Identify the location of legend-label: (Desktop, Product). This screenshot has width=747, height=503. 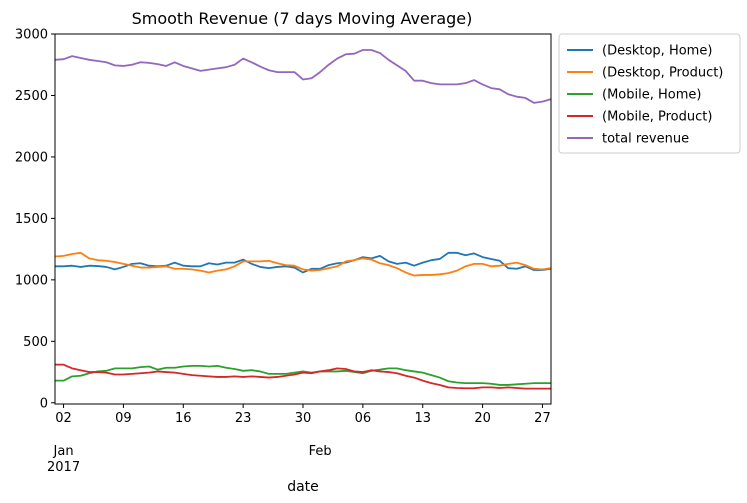
(662, 73).